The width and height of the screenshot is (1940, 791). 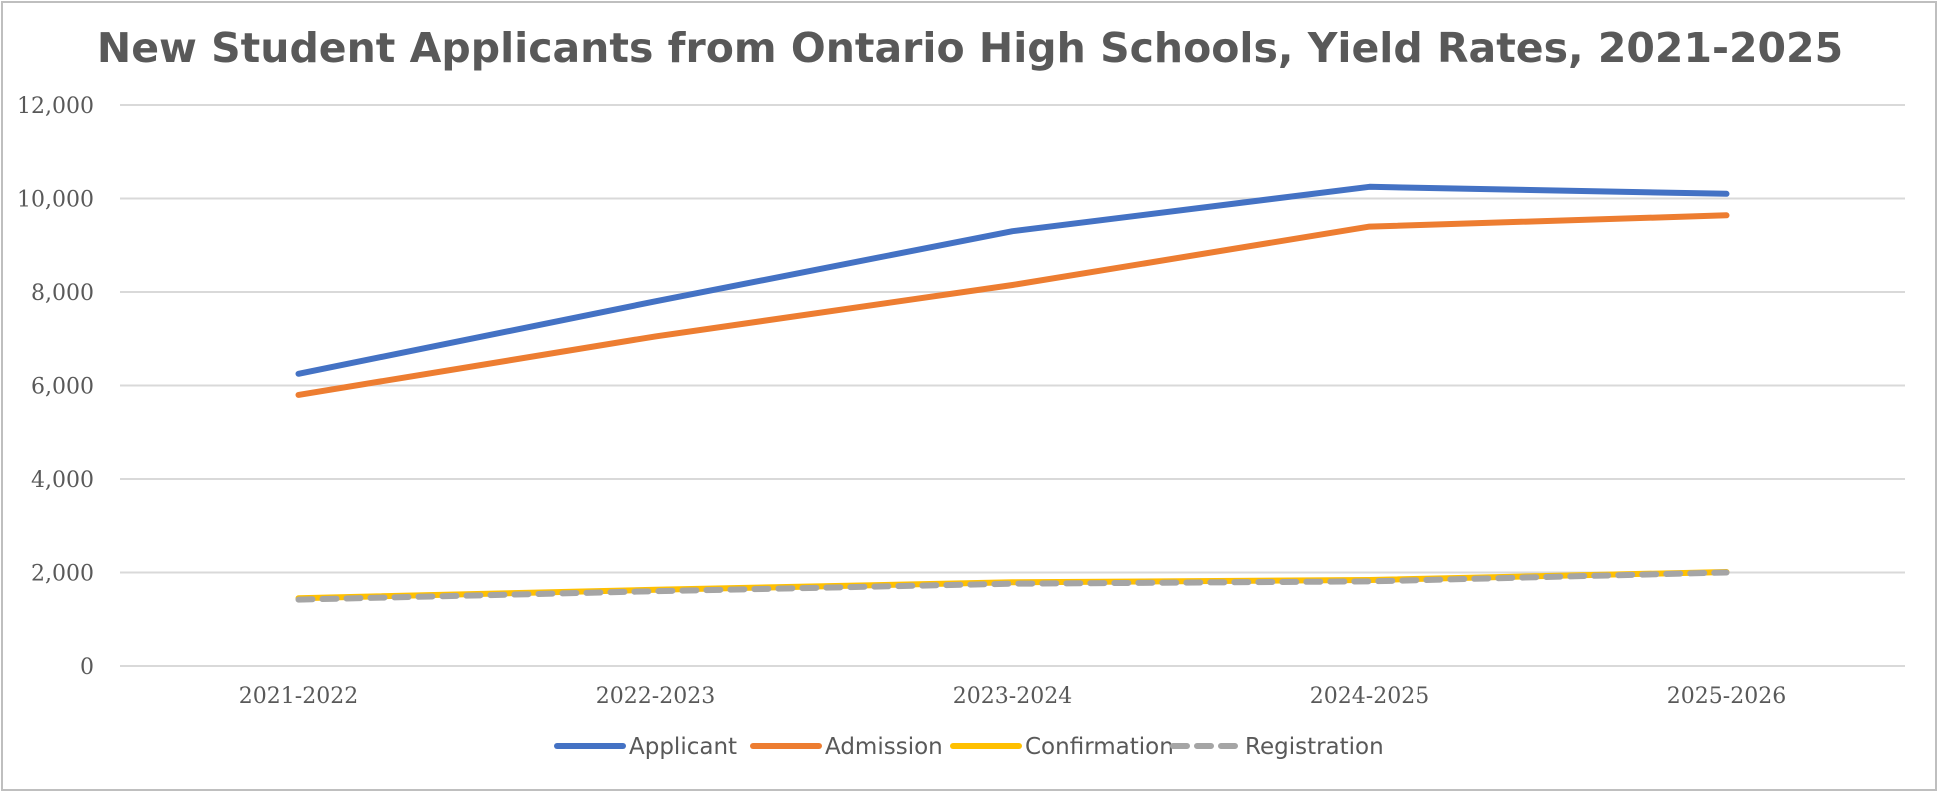 I want to click on legend-item-applicant: Applicant, so click(x=645, y=747).